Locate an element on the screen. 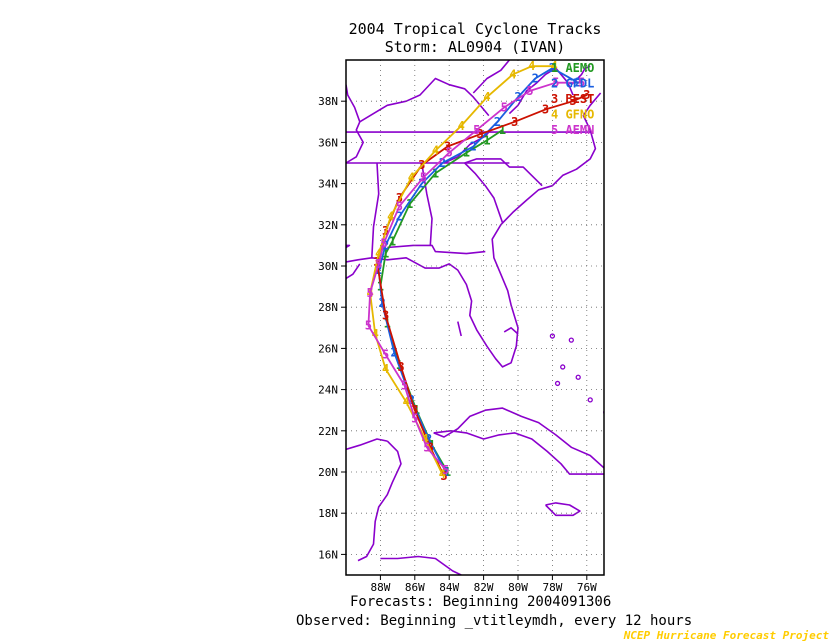  lat-tick-label: 36N is located at coordinates (328, 142).